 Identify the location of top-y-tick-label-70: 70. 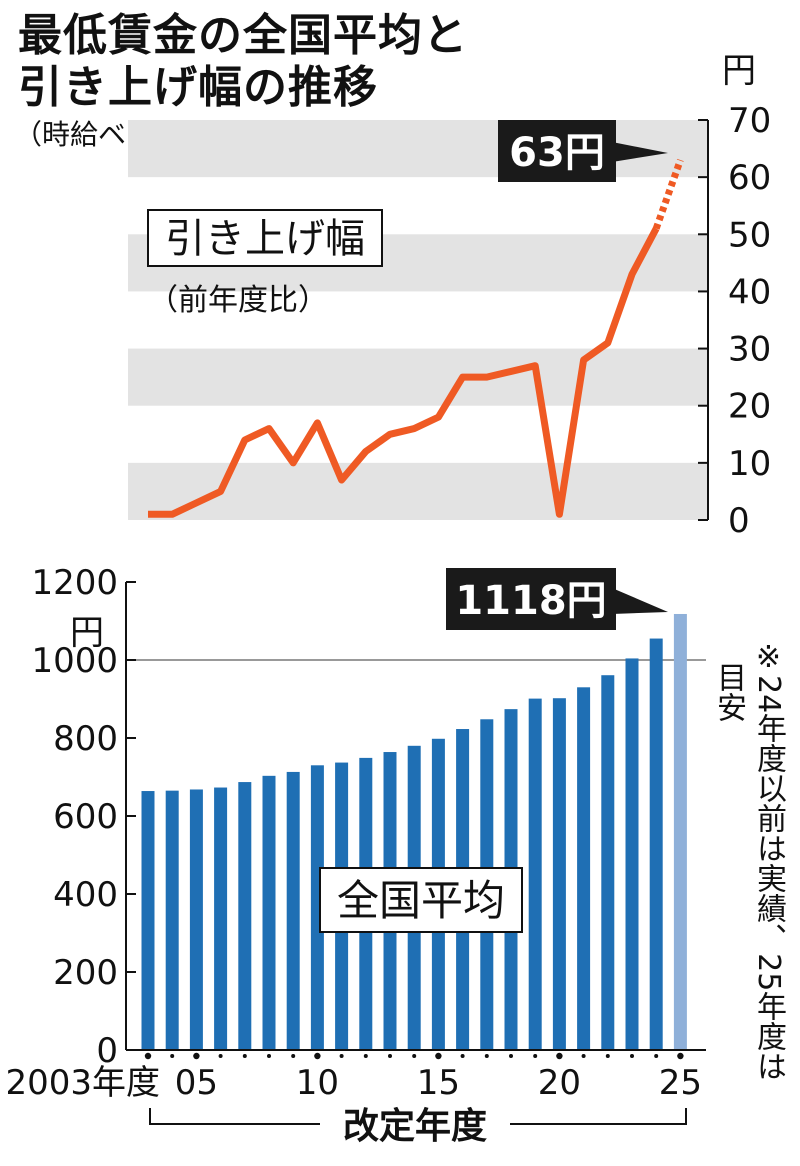
(749, 121).